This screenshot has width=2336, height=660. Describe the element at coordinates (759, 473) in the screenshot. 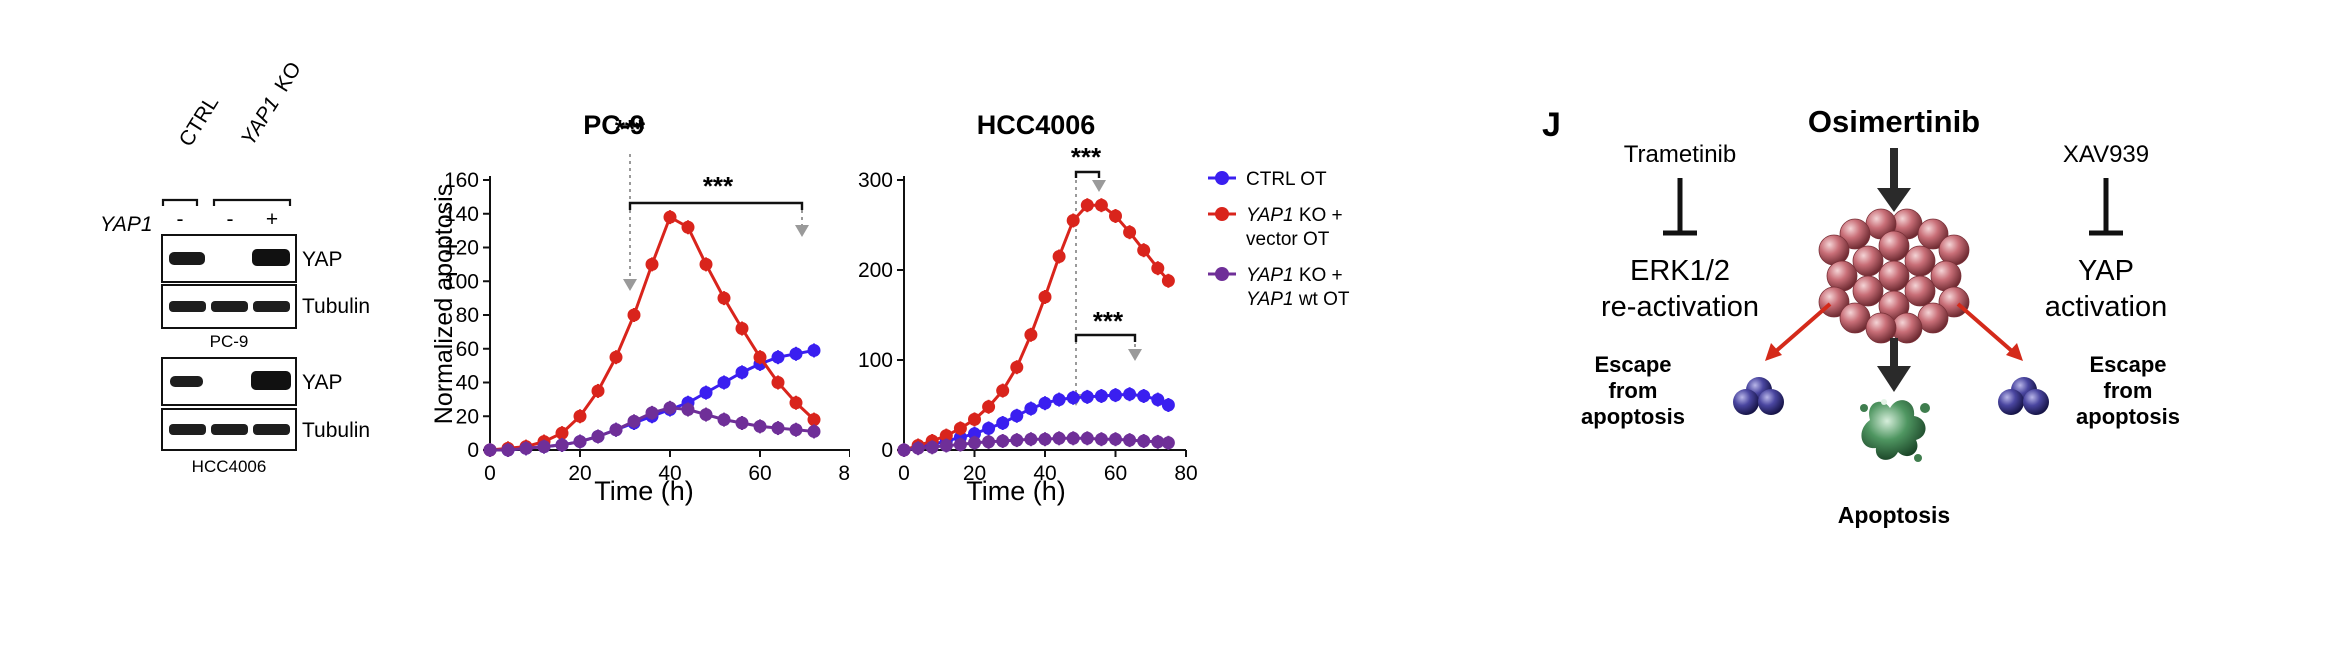

I see `pc9-xtick-label: 60` at that location.